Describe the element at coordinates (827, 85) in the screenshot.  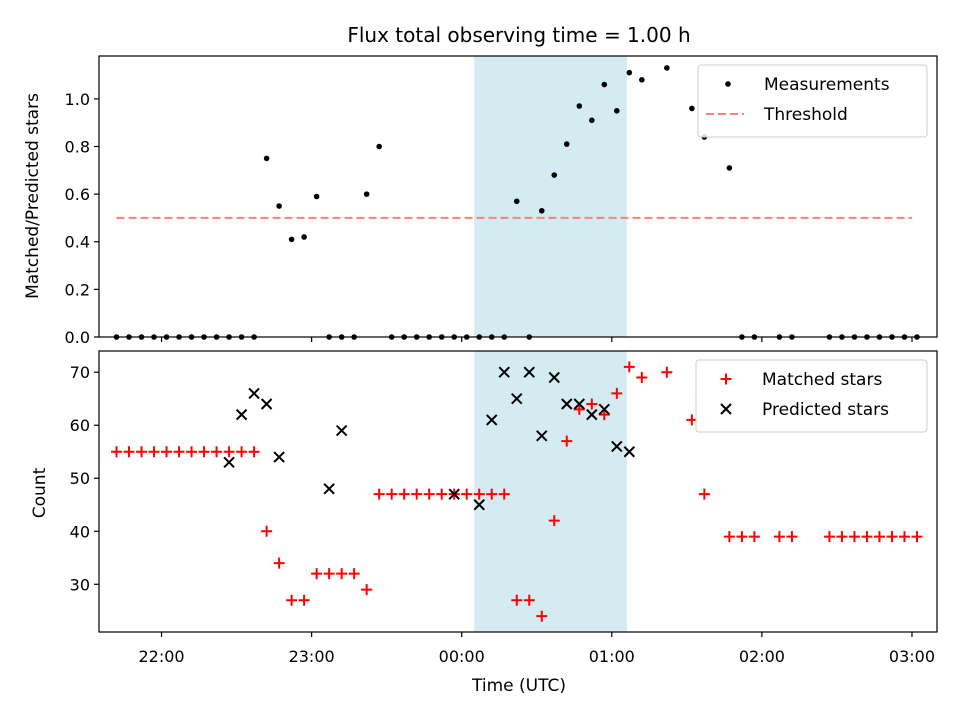
I see `legend-label: Measurements` at that location.